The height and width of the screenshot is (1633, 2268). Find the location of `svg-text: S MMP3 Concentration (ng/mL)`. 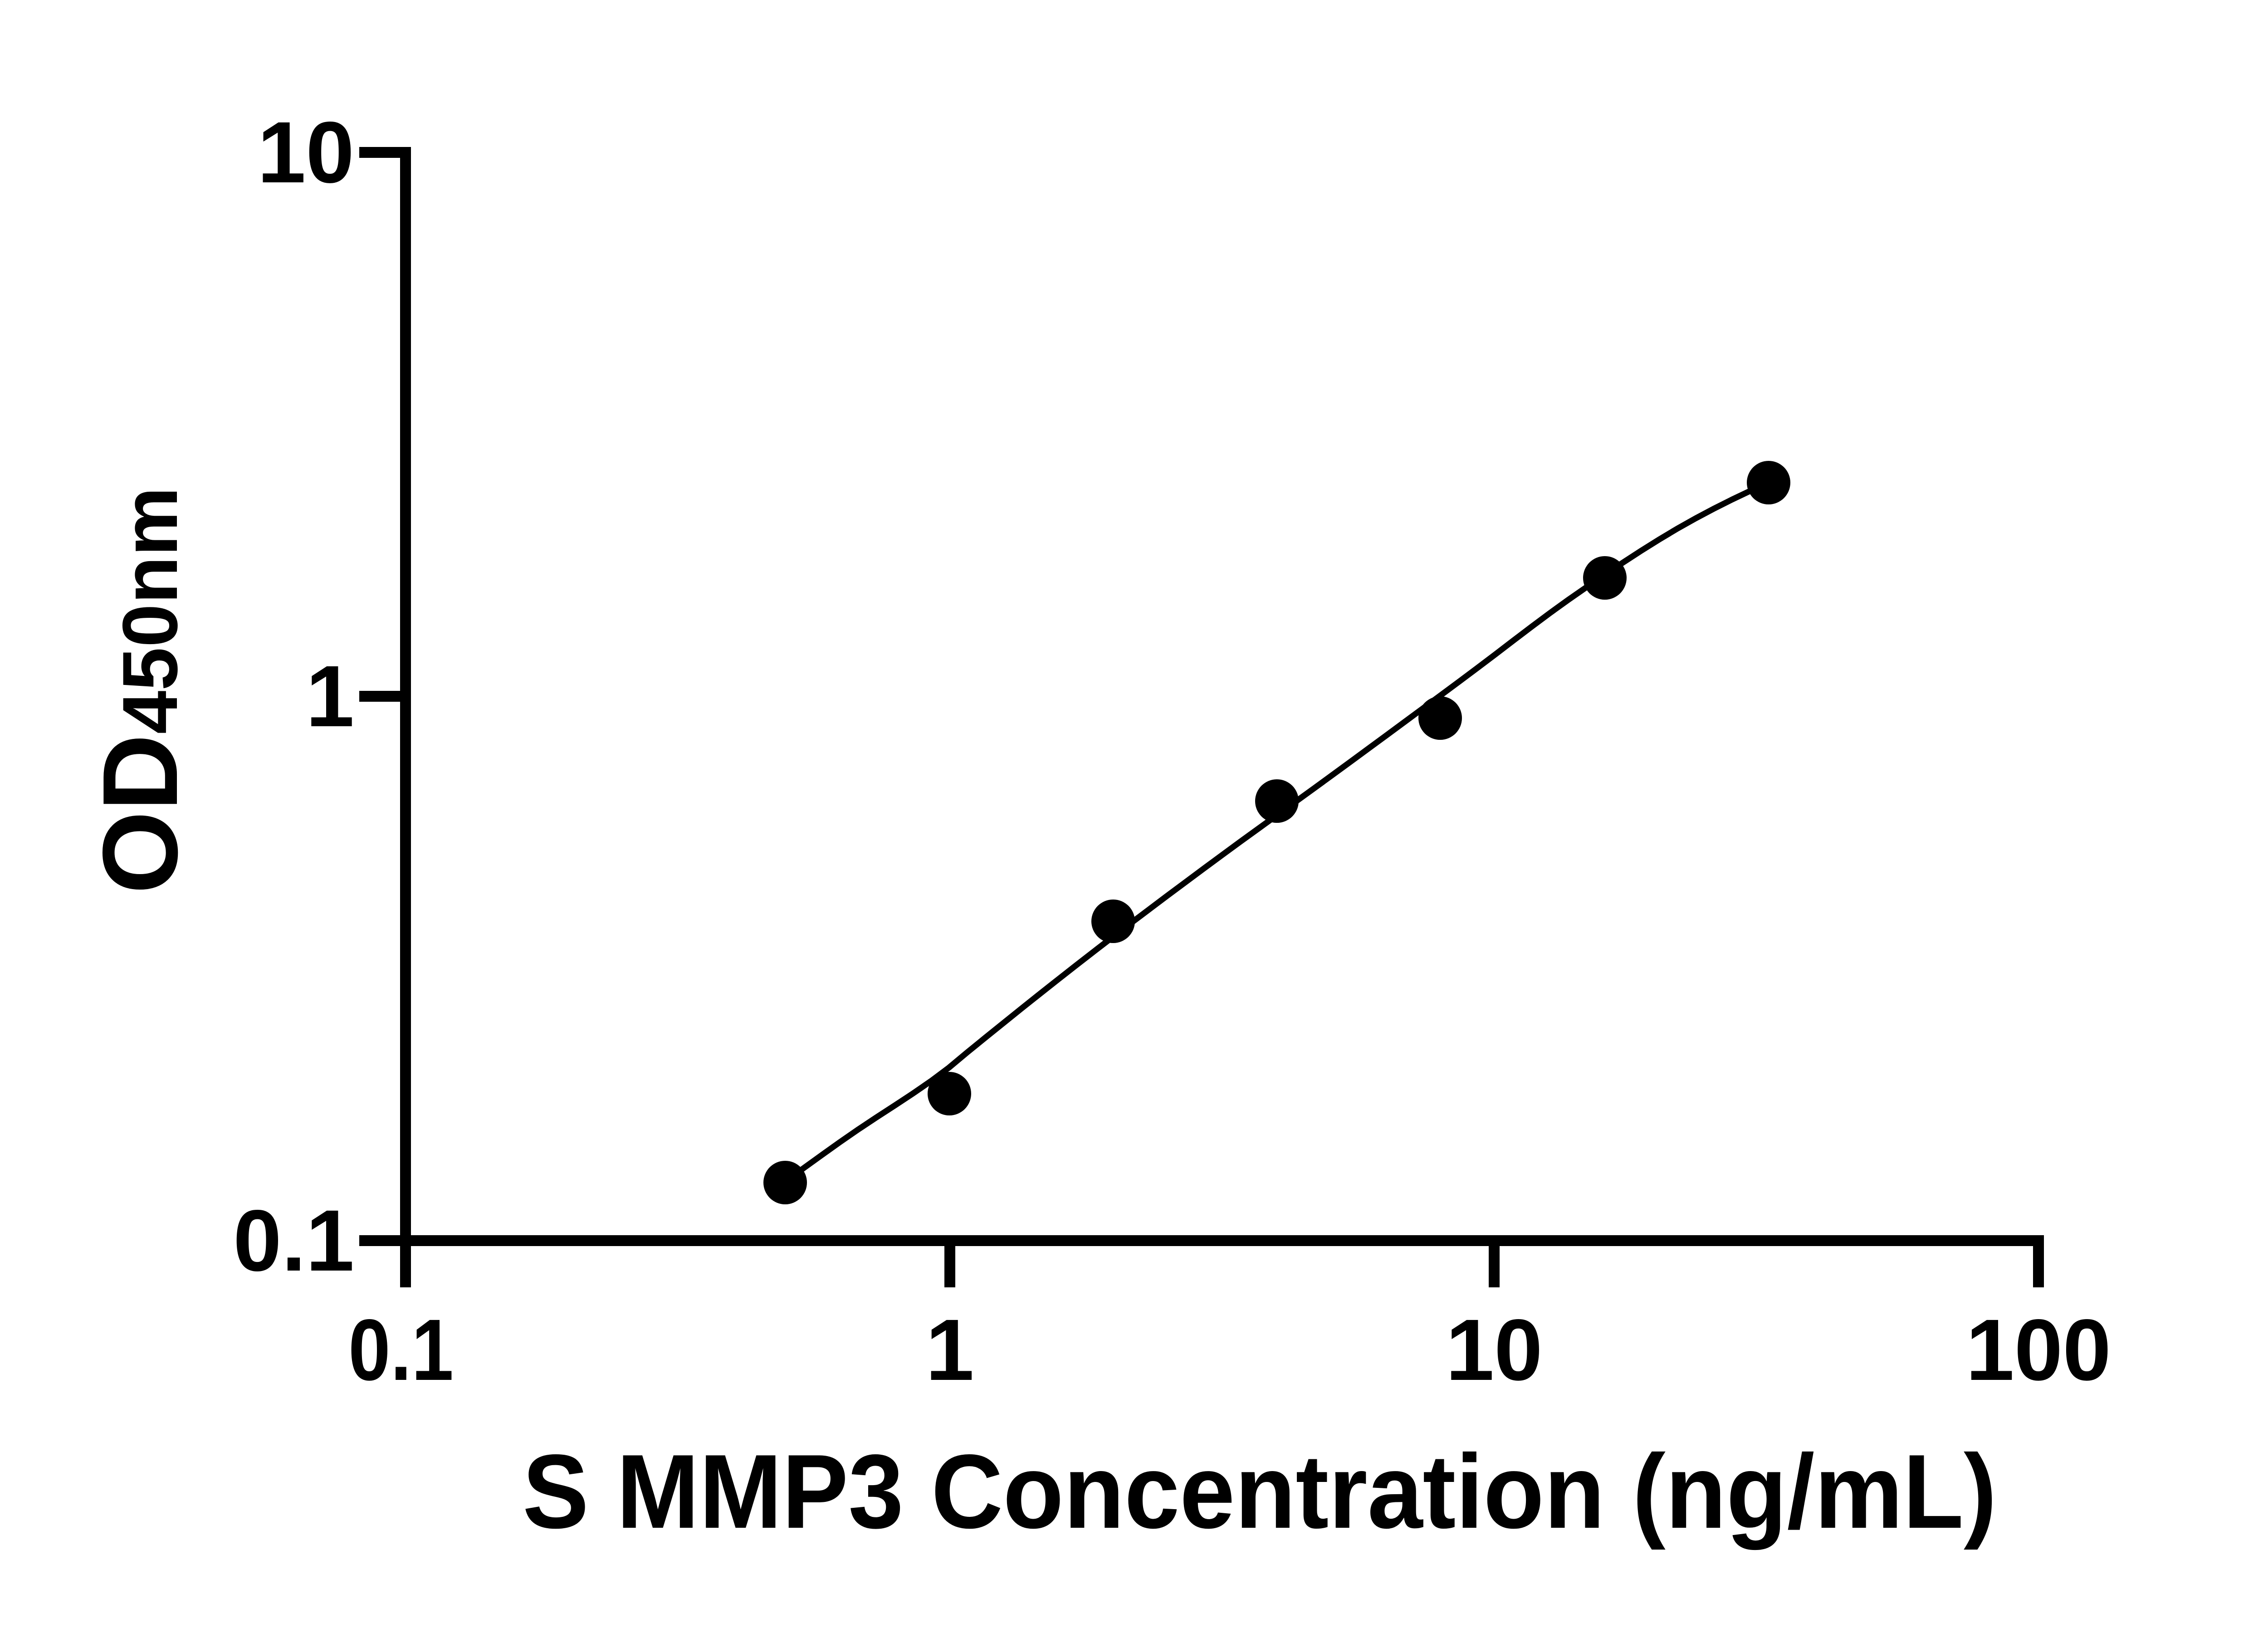

svg-text: S MMP3 Concentration (ng/mL) is located at coordinates (1260, 1491).